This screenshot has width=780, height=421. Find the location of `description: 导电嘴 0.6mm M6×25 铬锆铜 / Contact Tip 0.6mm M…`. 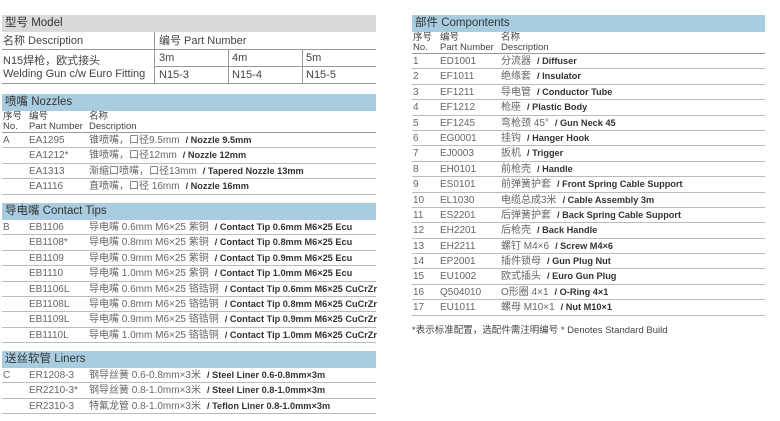

description: 导电嘴 0.6mm M6×25 铬锆铜 / Contact Tip 0.6mm M… is located at coordinates (233, 289).